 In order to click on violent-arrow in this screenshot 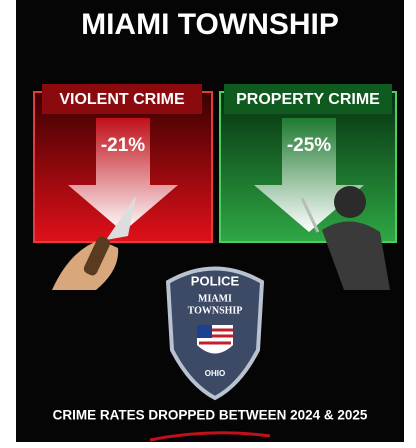, I will do `click(123, 175)`.